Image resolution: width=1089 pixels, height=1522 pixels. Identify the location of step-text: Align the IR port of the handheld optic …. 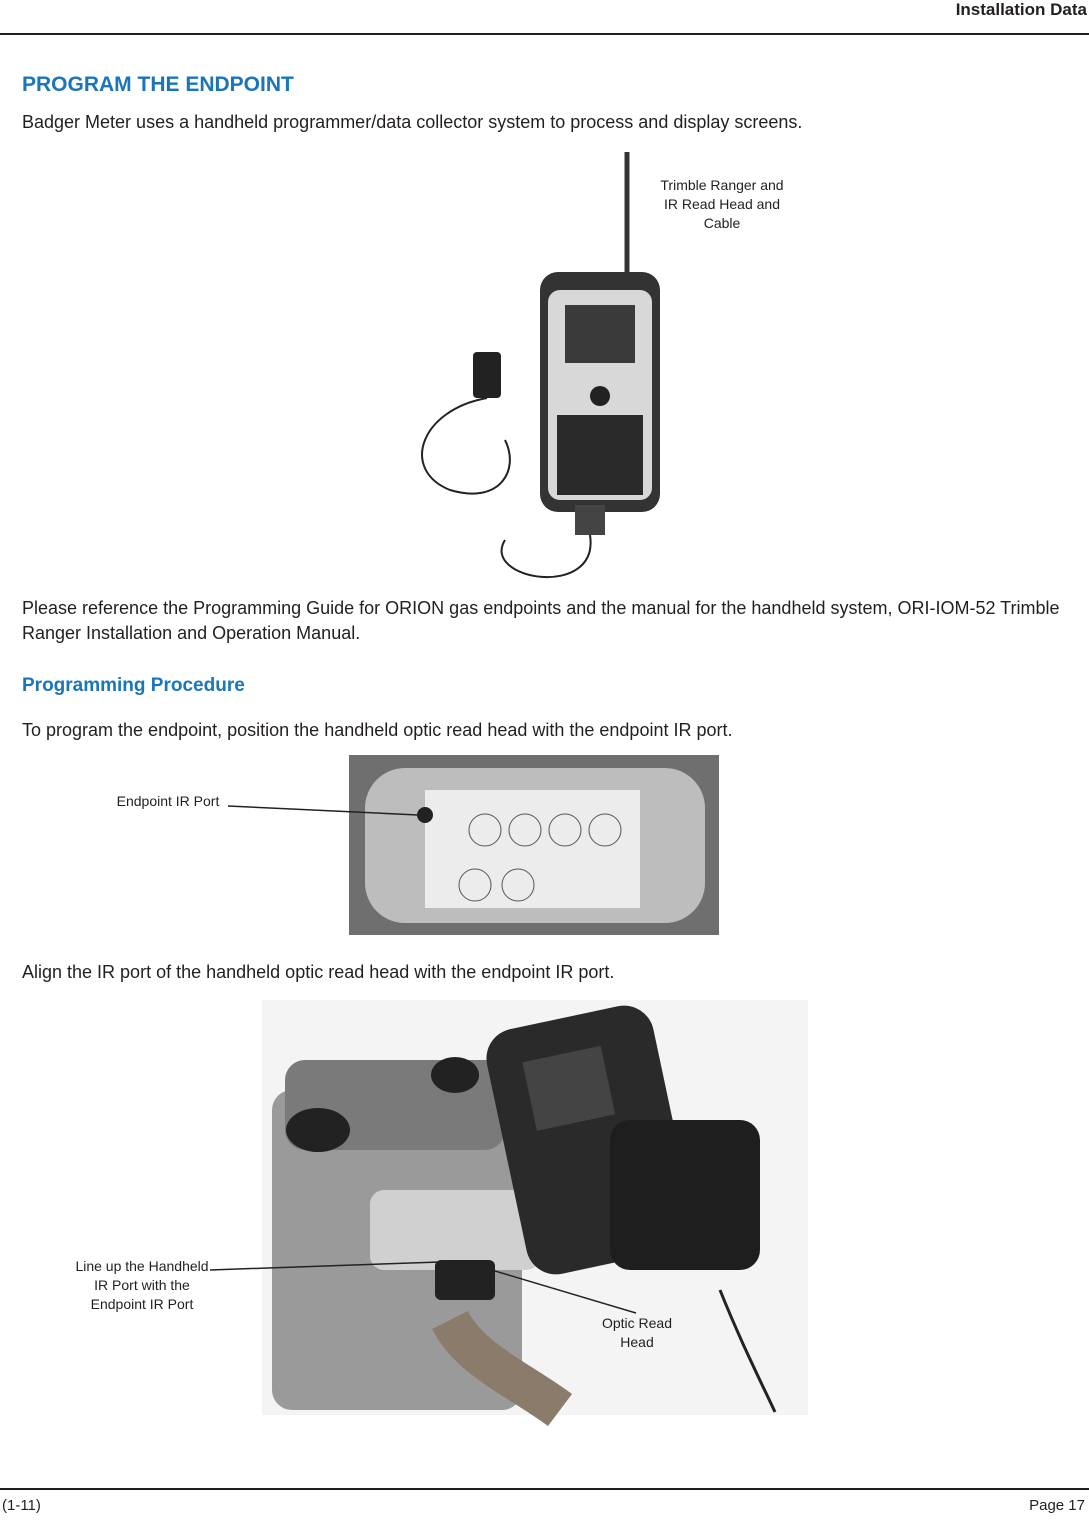
(318, 972).